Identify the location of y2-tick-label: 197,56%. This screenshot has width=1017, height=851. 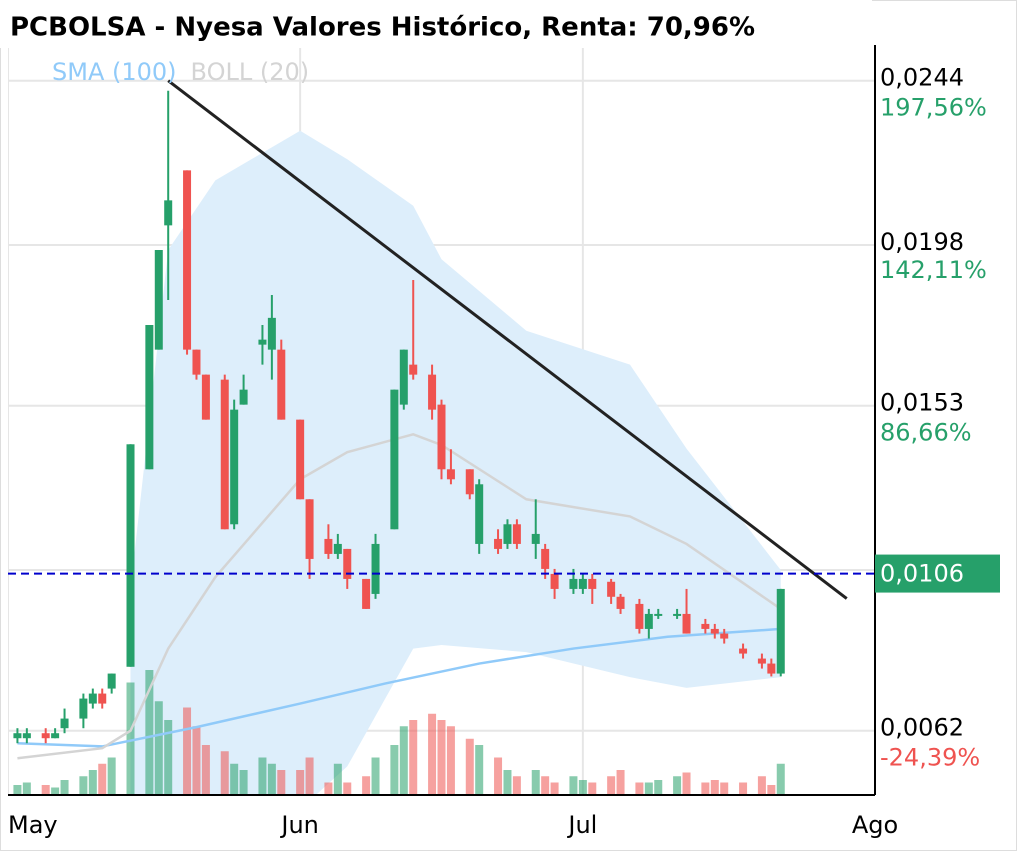
(933, 108).